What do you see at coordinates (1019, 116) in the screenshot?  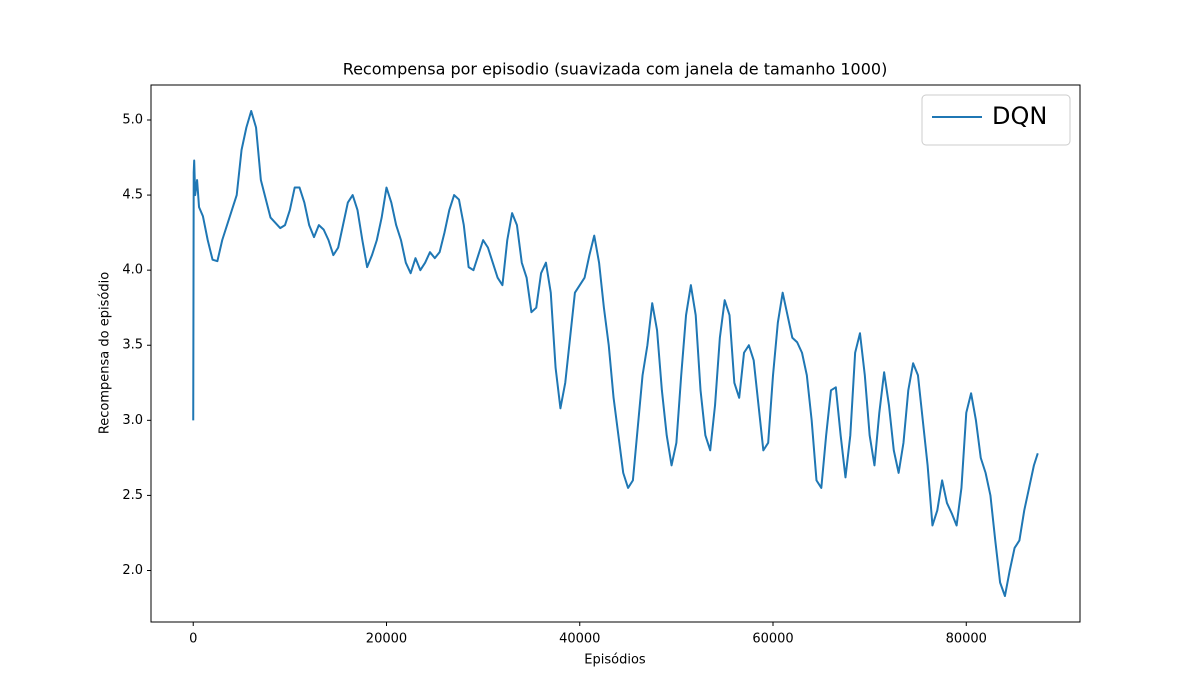 I see `legend-label: DQN` at bounding box center [1019, 116].